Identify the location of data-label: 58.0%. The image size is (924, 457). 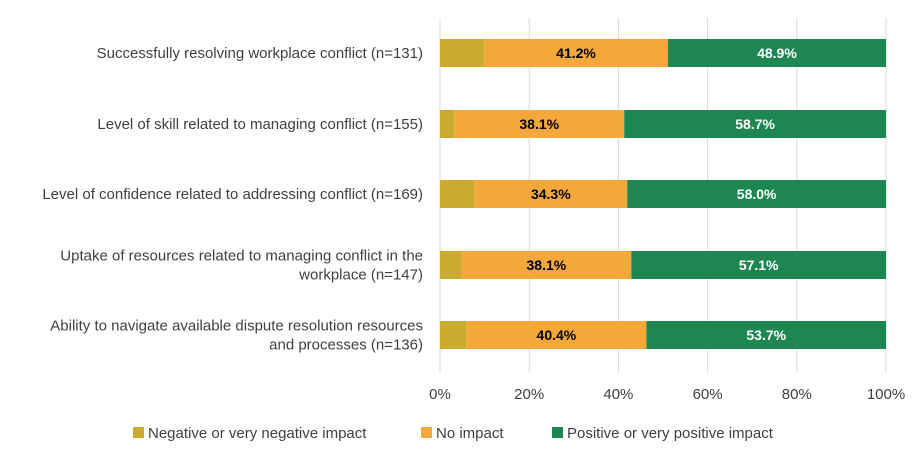
(757, 194).